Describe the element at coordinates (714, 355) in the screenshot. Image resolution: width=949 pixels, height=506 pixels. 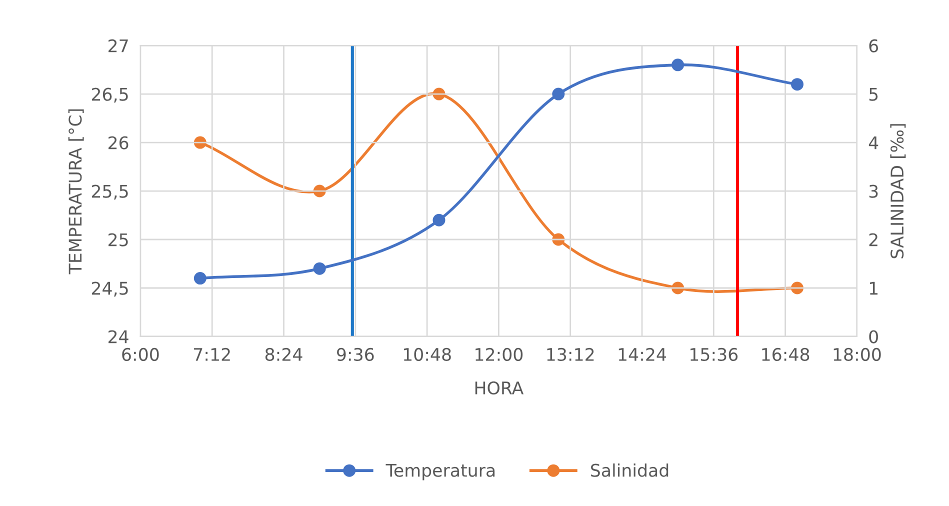
I see `x-tick-label: 15:36` at that location.